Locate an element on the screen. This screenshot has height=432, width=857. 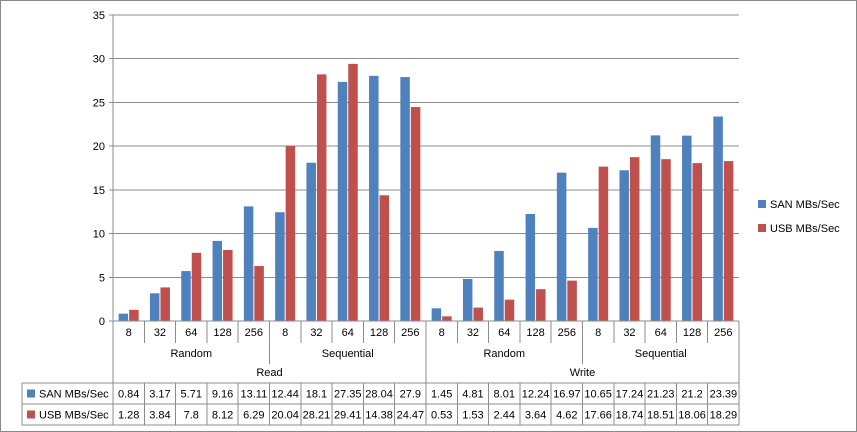
table-value: 3.84 is located at coordinates (159, 416).